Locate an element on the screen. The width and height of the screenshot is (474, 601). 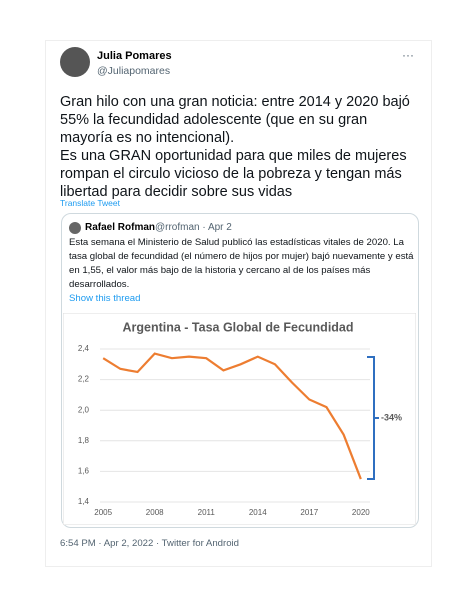
text-line: libertad para decidir sobre sus vidas is located at coordinates (176, 192).